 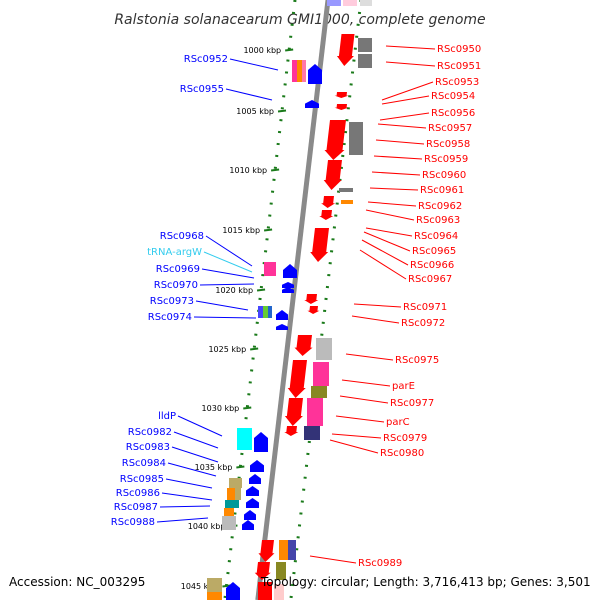 What do you see at coordinates (214, 467) in the screenshot?
I see `scale-label: 1035 kbp` at bounding box center [214, 467].